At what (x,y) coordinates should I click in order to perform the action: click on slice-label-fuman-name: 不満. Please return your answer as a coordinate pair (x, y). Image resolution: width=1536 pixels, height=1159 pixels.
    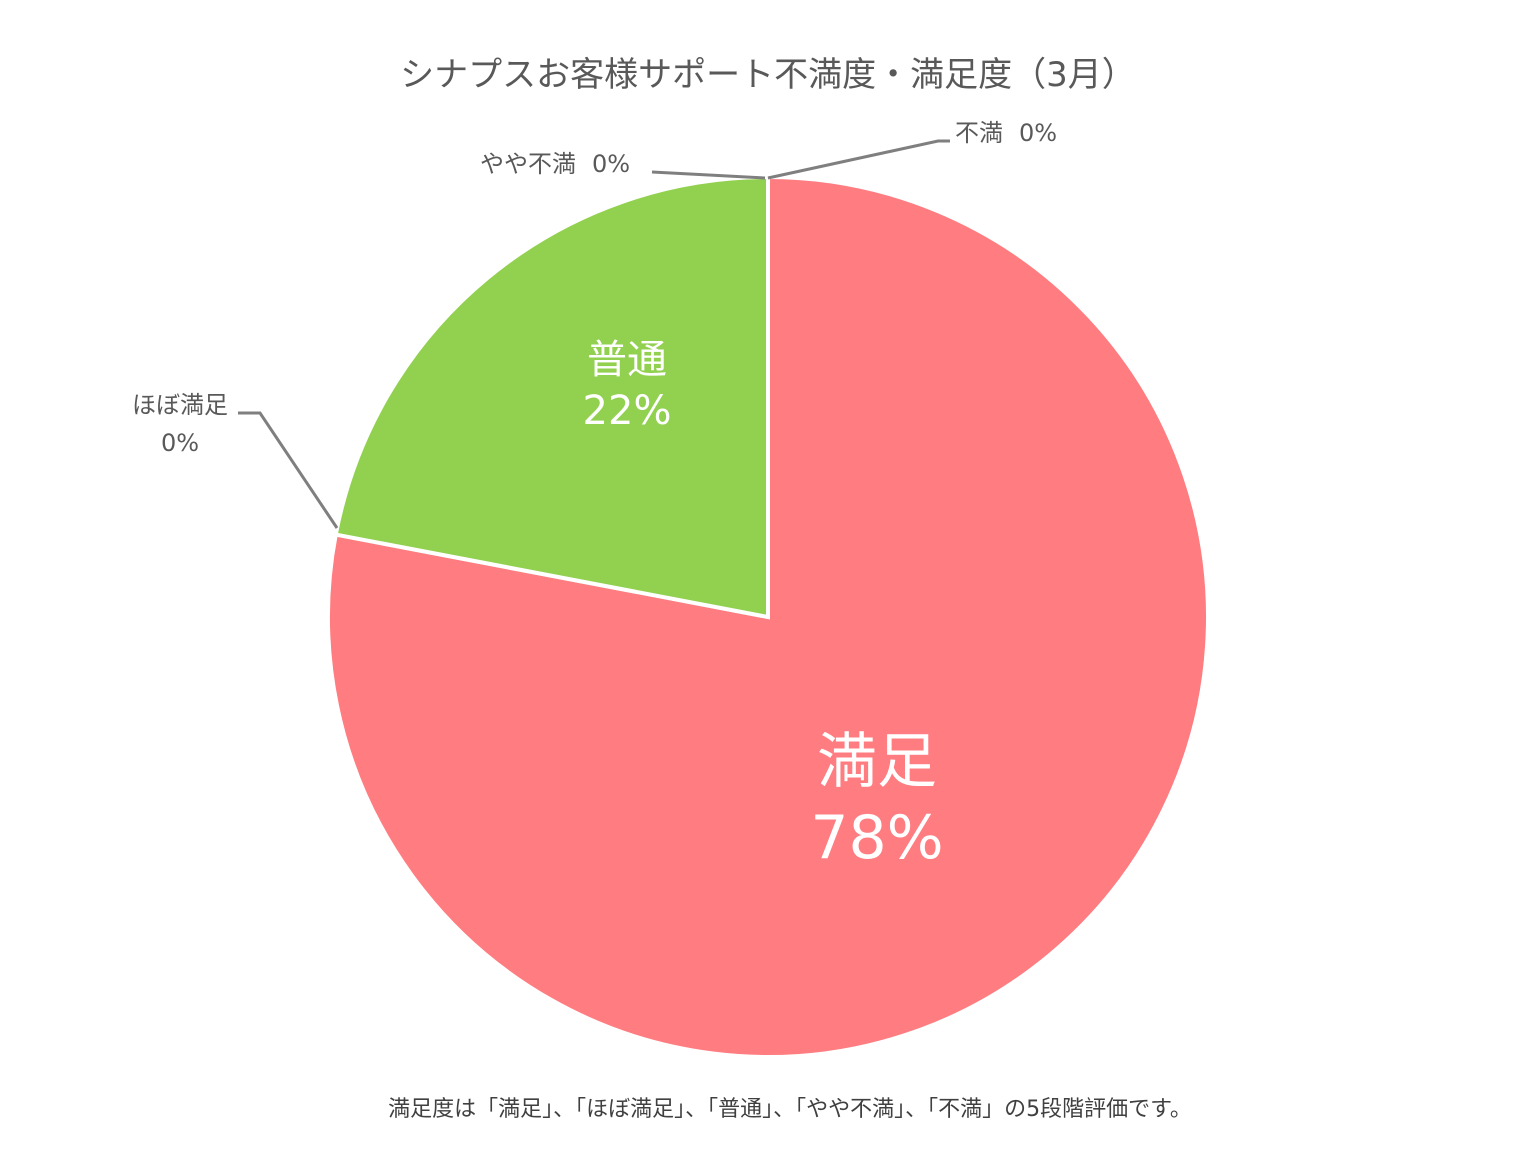
    Looking at the image, I should click on (979, 133).